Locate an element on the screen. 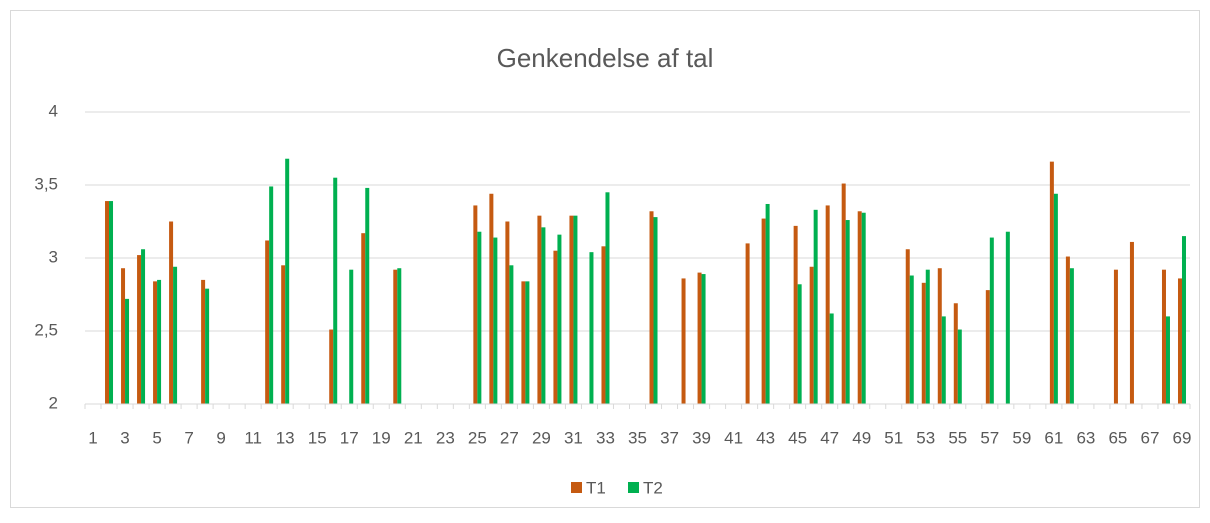  x-tick-label: 15 is located at coordinates (317, 437).